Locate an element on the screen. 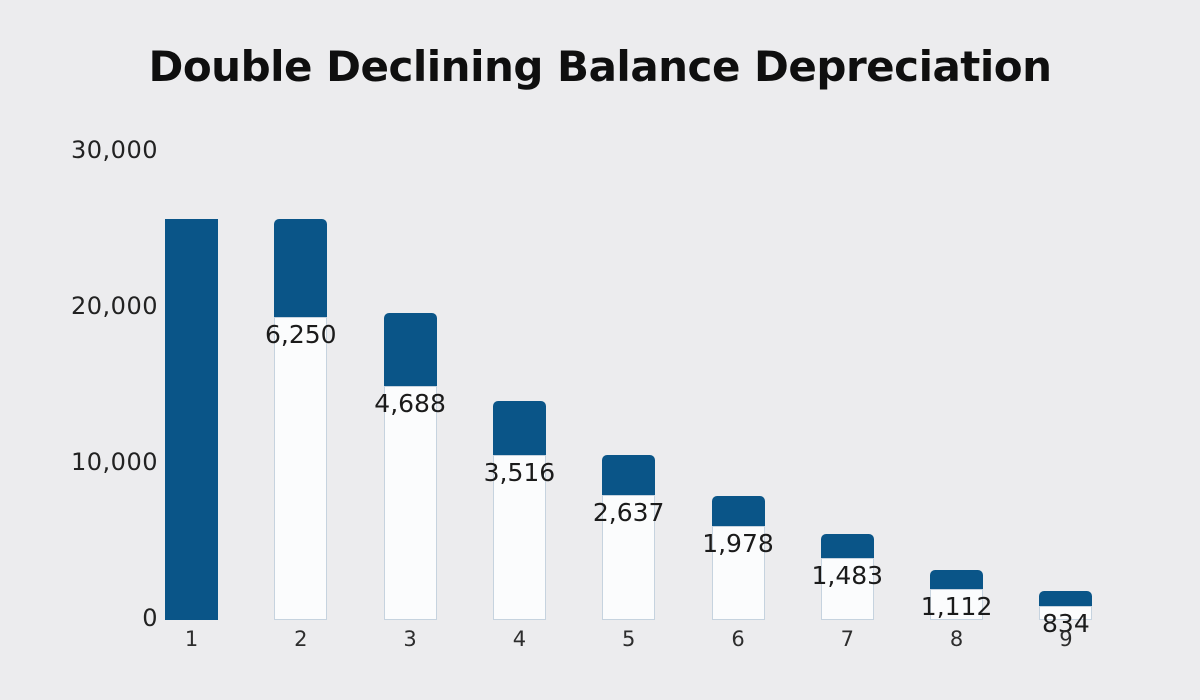 The image size is (1200, 700). x-axis-label: 4 is located at coordinates (519, 639).